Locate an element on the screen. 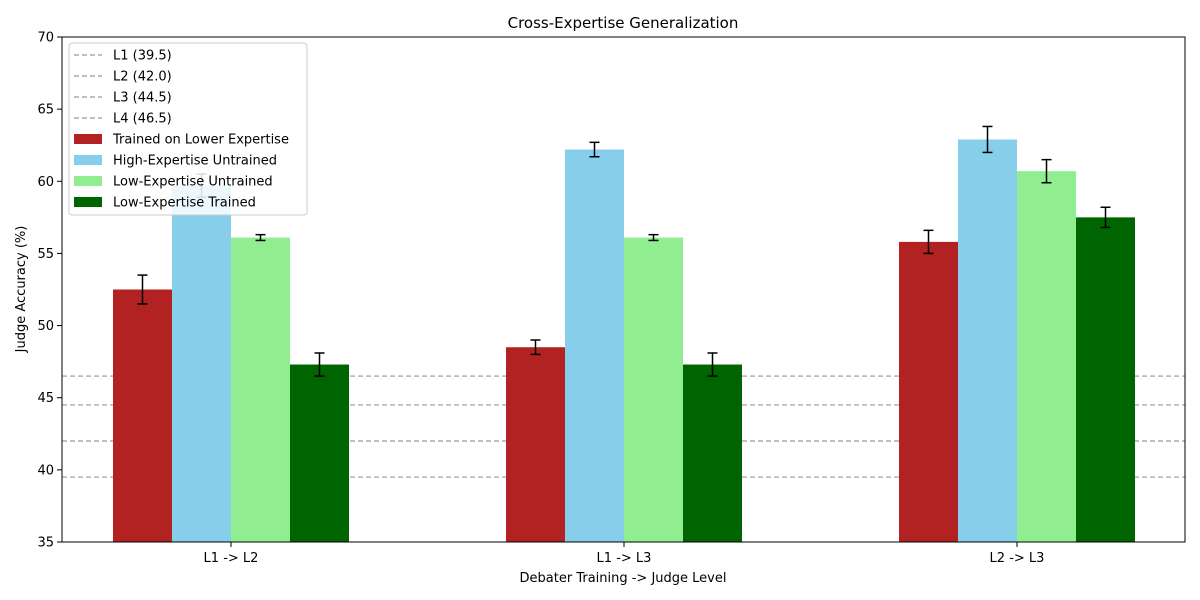  legend-label-6: High-Expertise Untrained is located at coordinates (195, 161).